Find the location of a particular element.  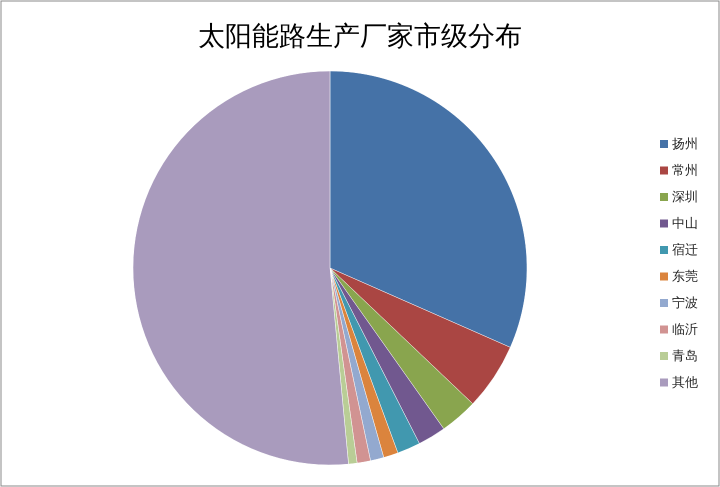

legend-label: 扬州 is located at coordinates (685, 143).